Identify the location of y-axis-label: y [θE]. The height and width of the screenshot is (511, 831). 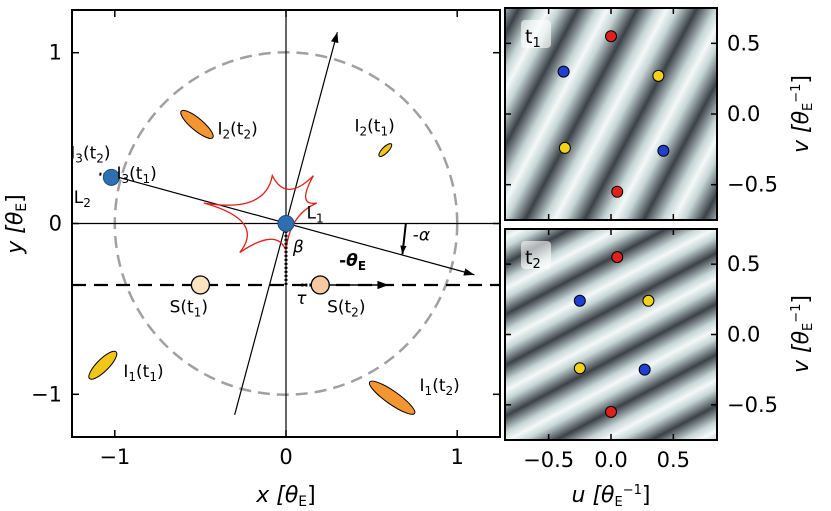
(16, 224).